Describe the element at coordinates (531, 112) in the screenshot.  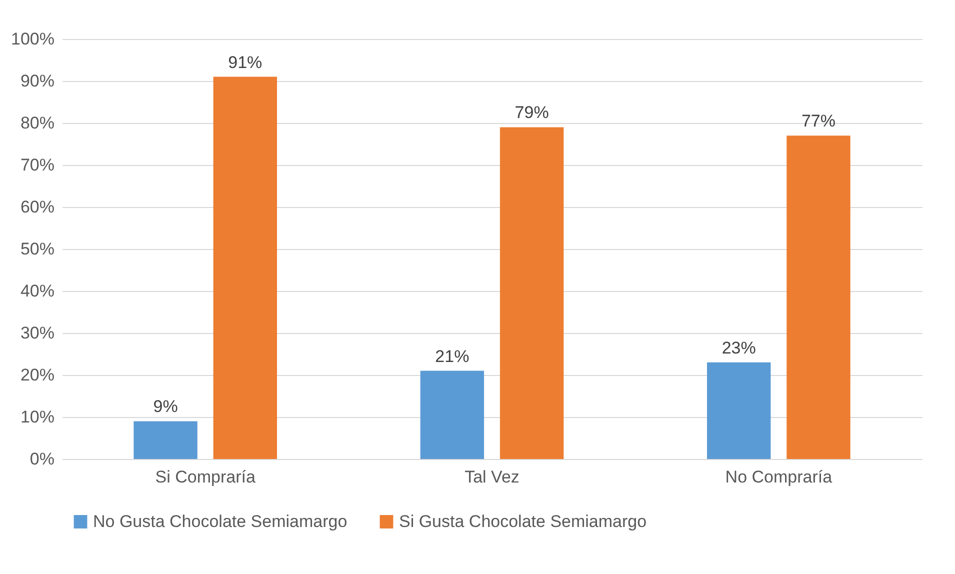
I see `text: 79%` at that location.